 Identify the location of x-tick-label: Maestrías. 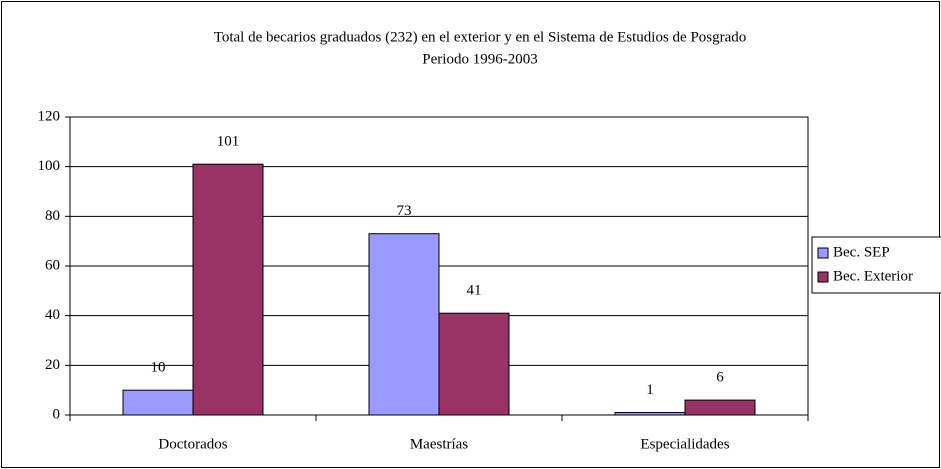
(439, 444).